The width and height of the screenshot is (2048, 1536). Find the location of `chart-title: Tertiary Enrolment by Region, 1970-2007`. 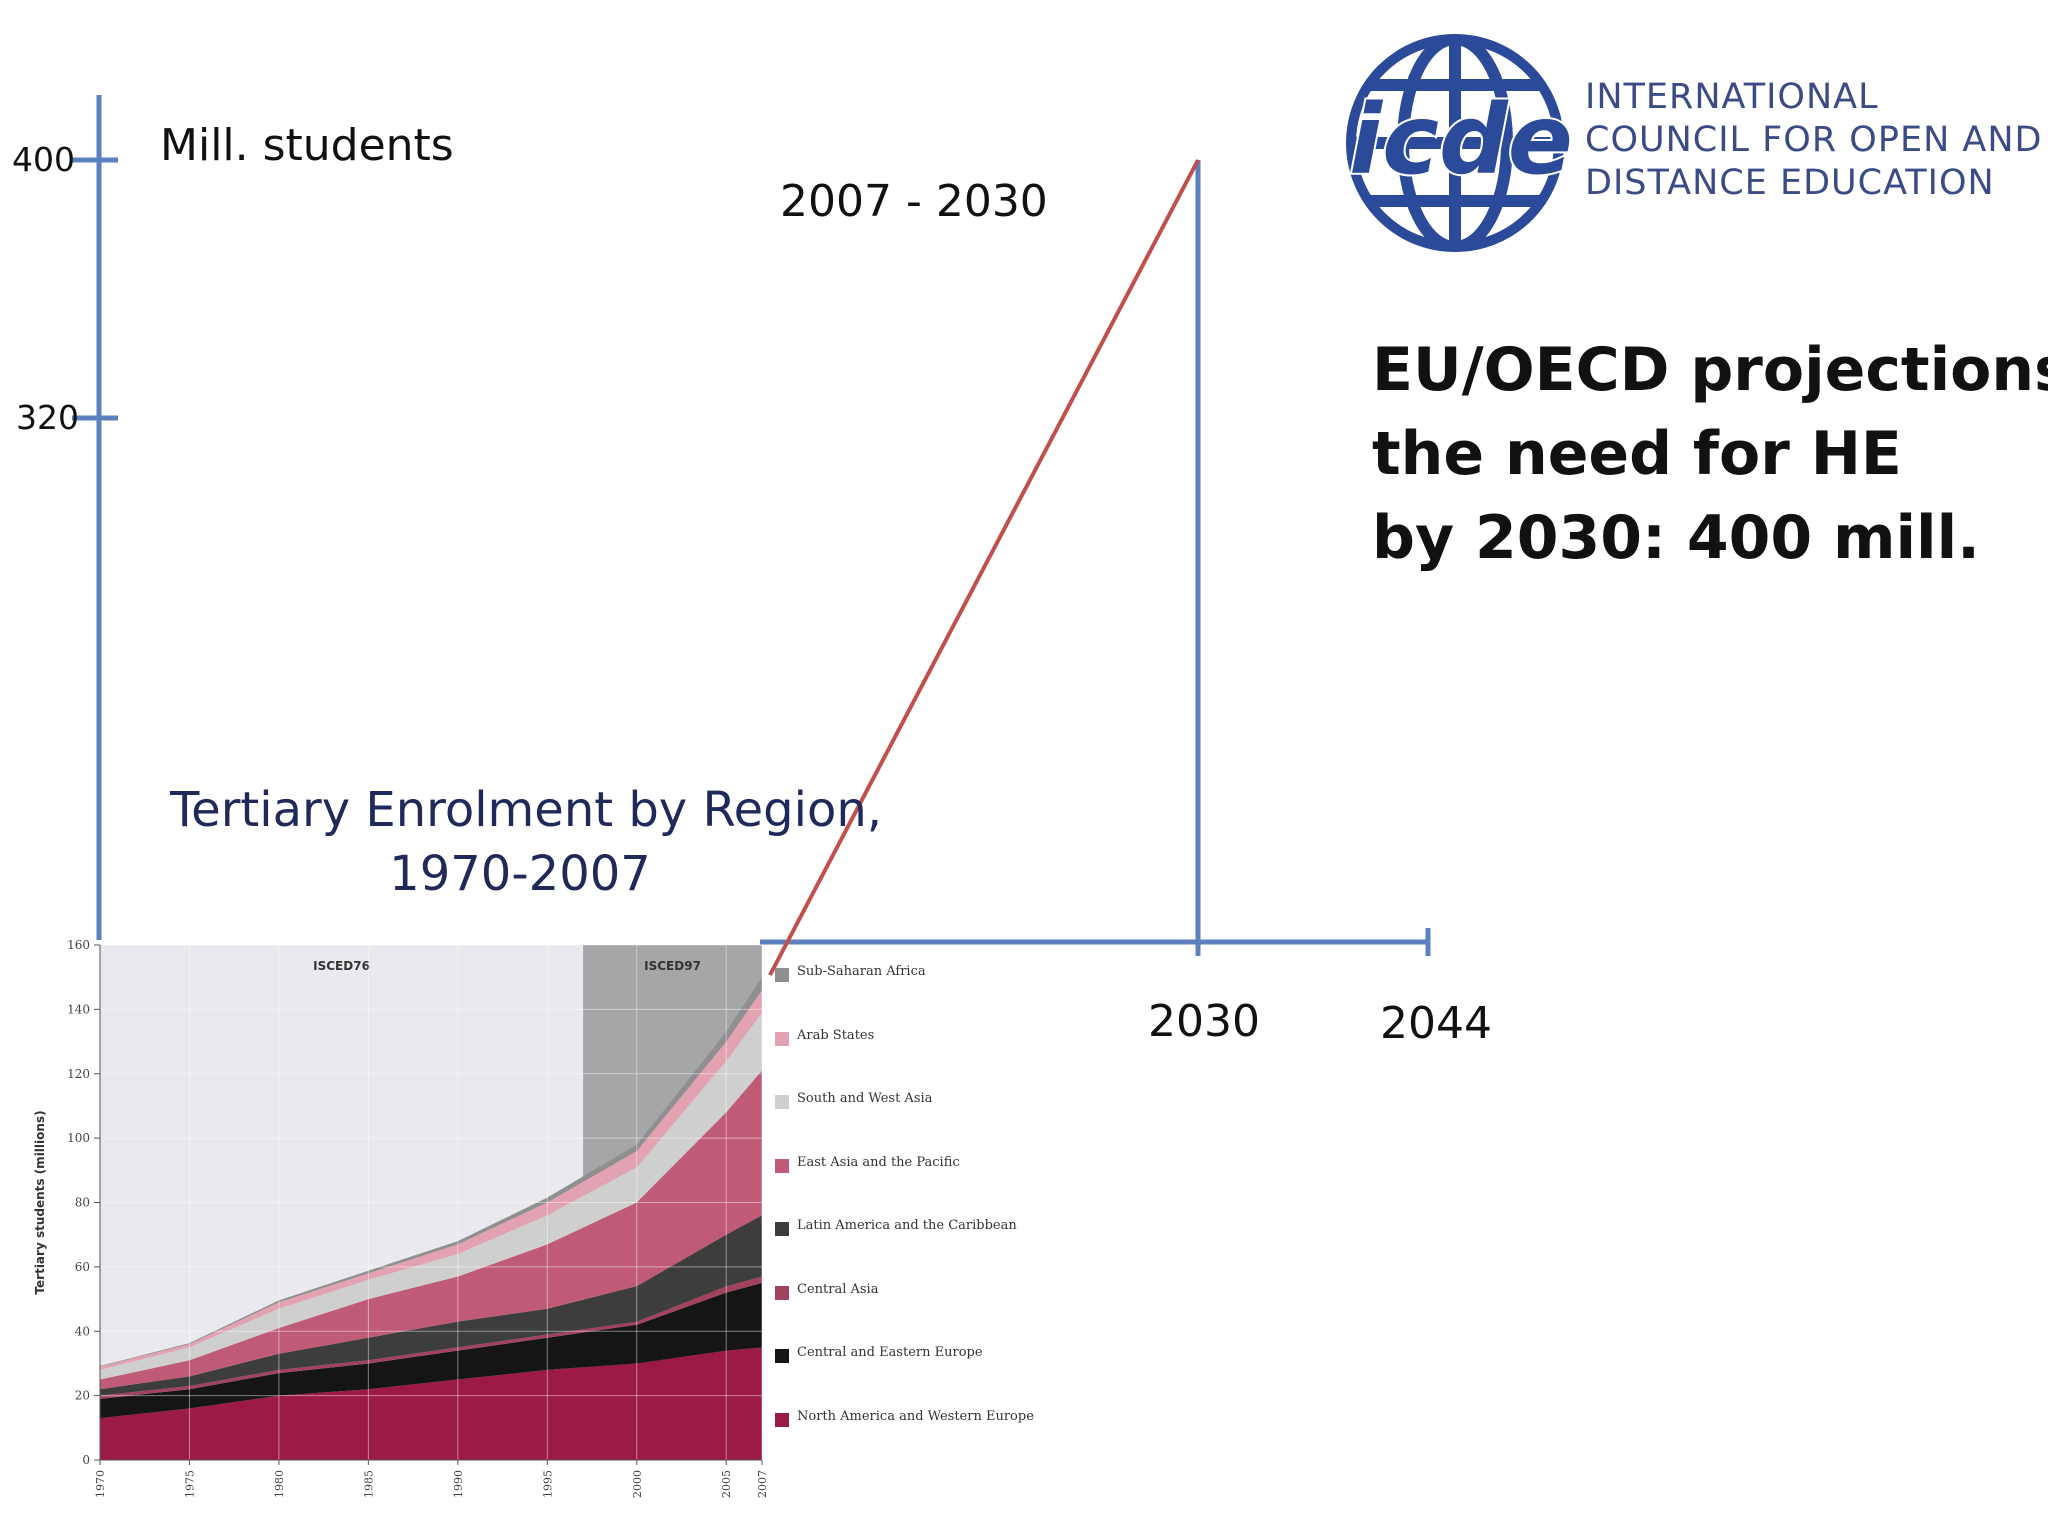

chart-title: Tertiary Enrolment by Region, 1970-2007 is located at coordinates (526, 842).